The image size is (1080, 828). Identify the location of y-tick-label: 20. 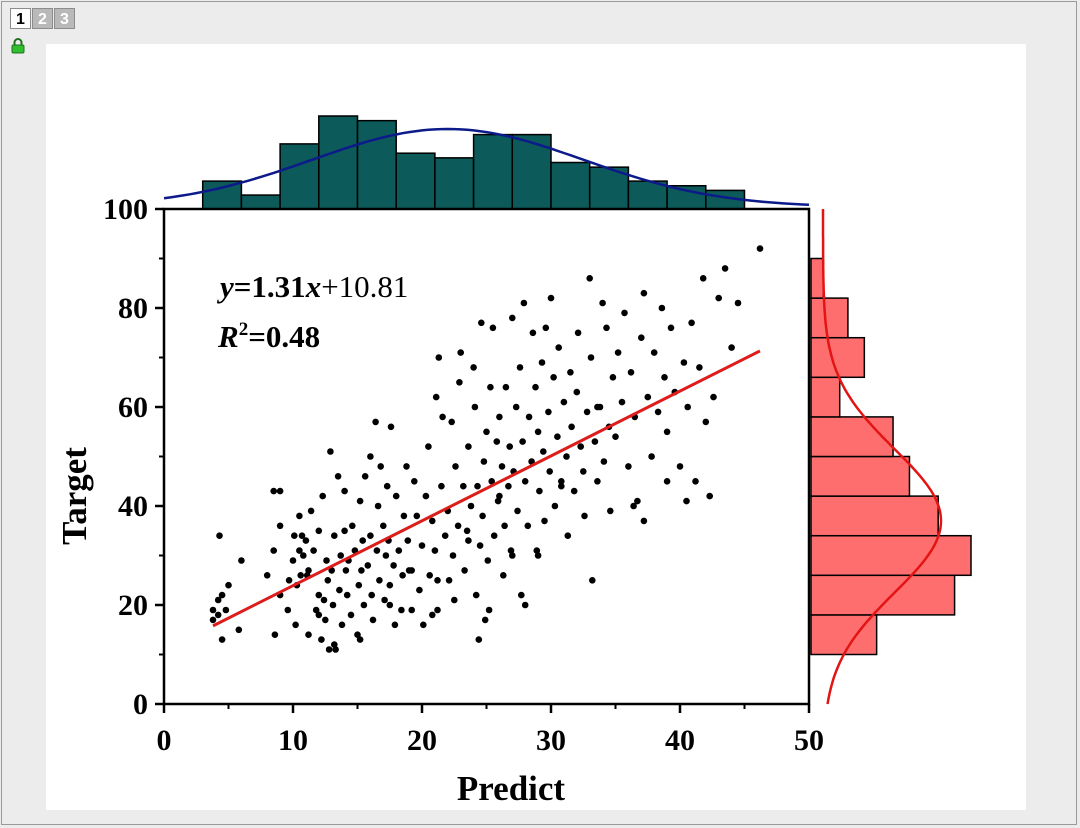
(133, 605).